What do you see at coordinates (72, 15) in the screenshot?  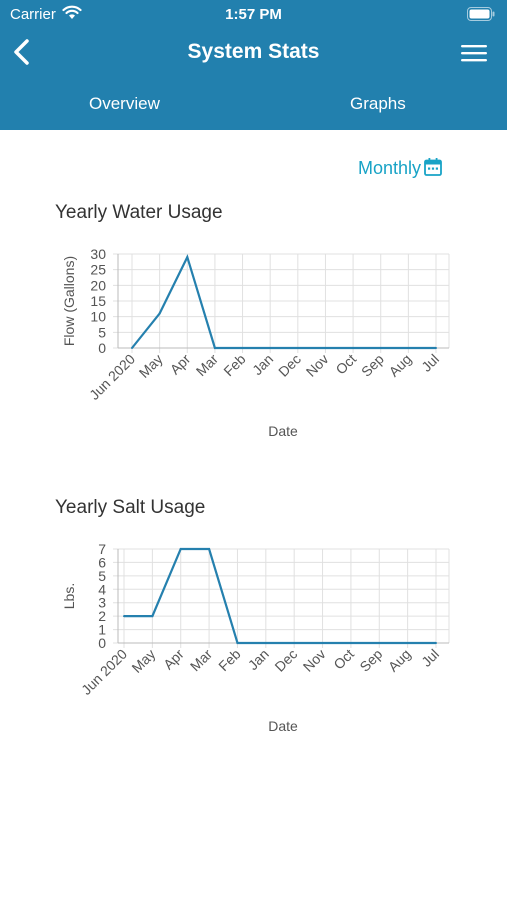 I see `wifi-icon` at bounding box center [72, 15].